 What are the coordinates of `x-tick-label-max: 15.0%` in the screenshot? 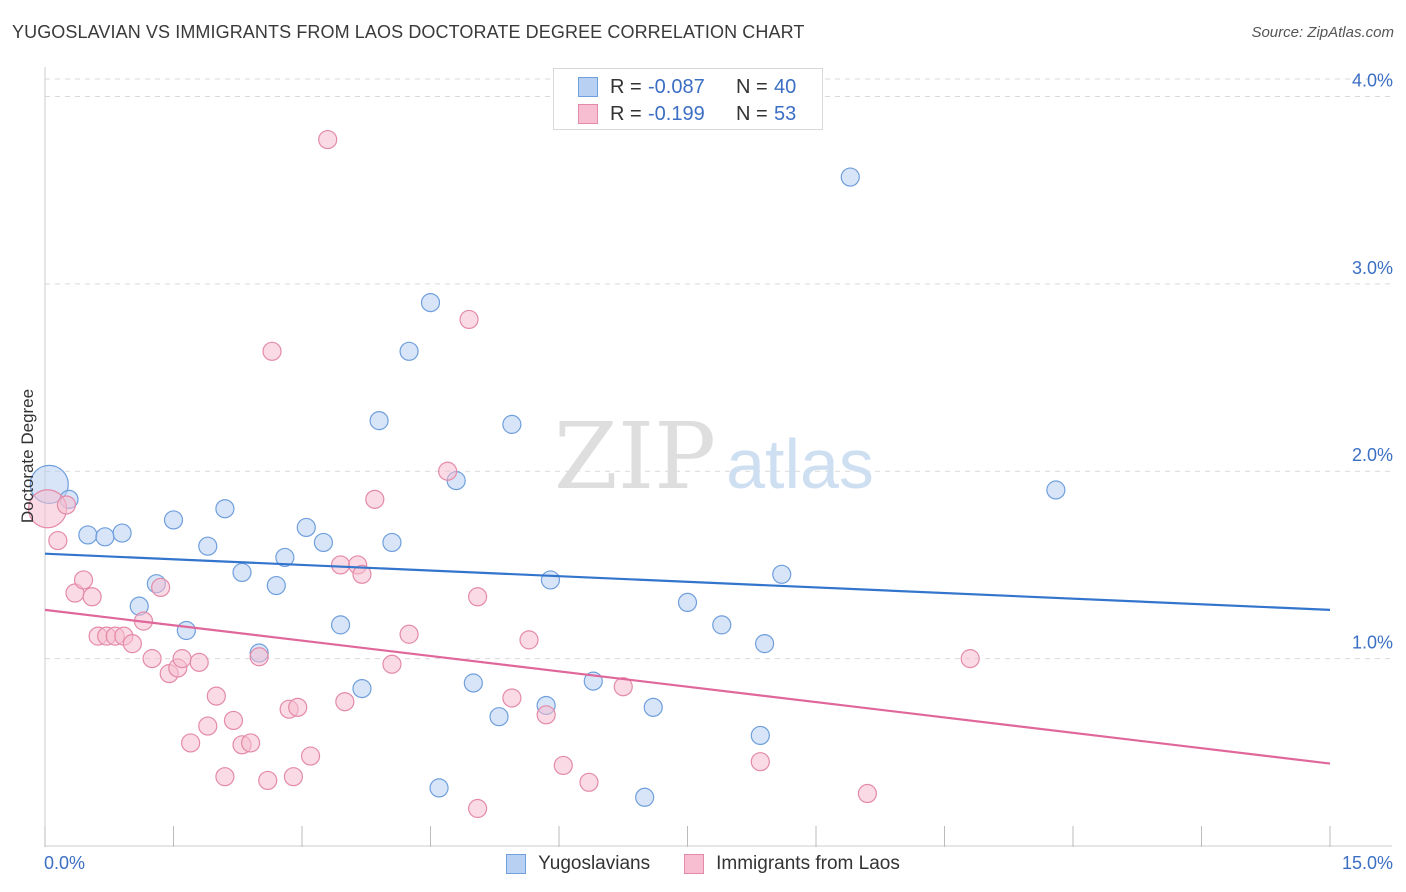 It's located at (1367, 863).